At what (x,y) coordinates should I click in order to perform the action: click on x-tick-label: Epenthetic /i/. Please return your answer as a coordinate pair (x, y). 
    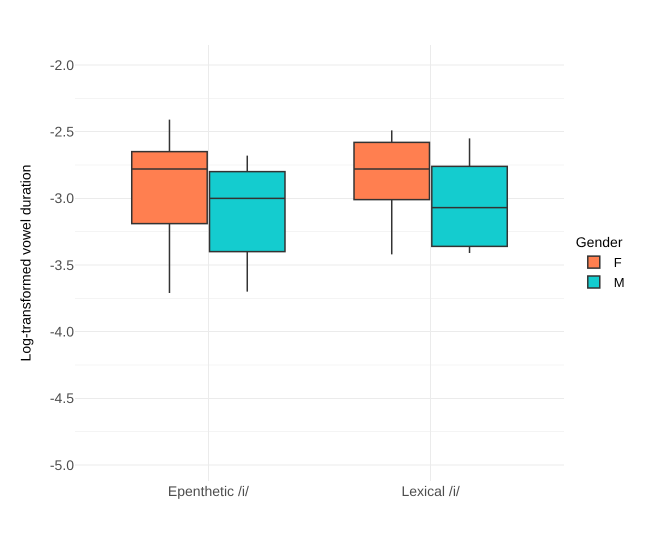
    Looking at the image, I should click on (208, 491).